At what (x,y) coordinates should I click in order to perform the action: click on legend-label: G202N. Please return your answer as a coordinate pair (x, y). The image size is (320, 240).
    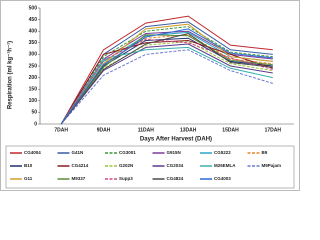
    Looking at the image, I should click on (126, 165).